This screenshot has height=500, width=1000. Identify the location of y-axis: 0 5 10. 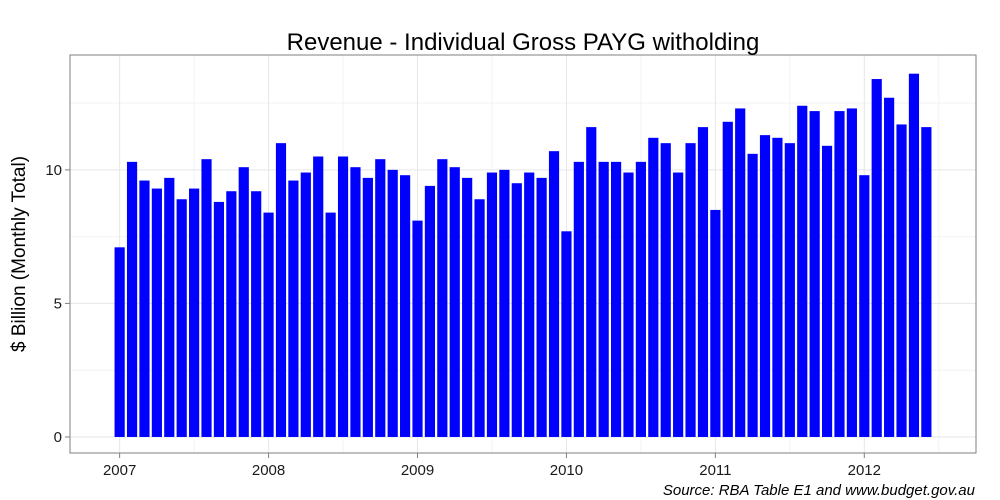
(57, 304).